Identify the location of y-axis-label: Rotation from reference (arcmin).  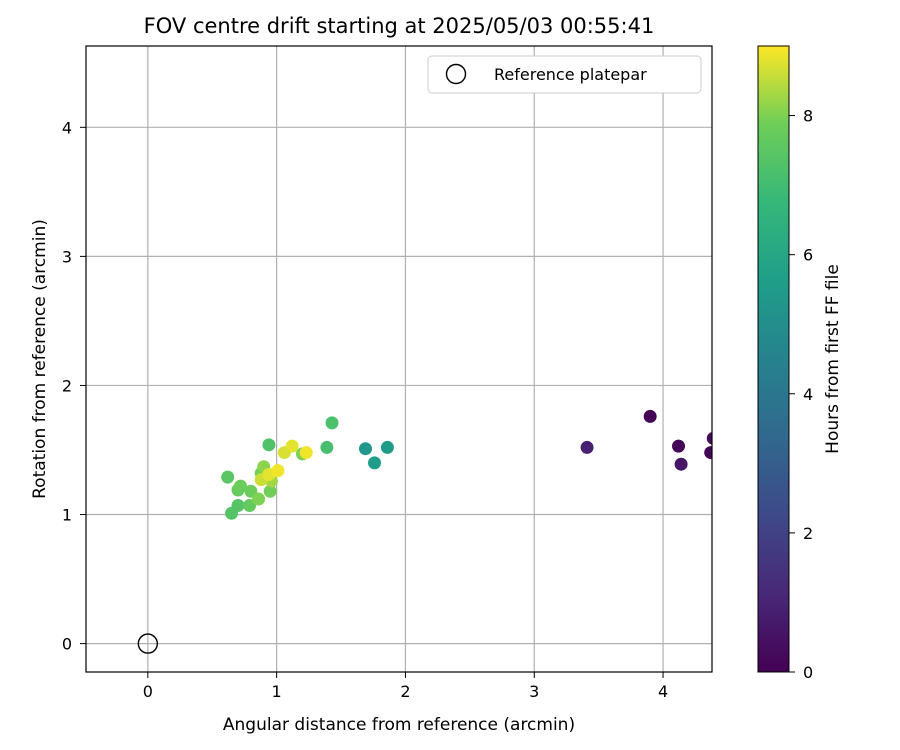
(40, 359).